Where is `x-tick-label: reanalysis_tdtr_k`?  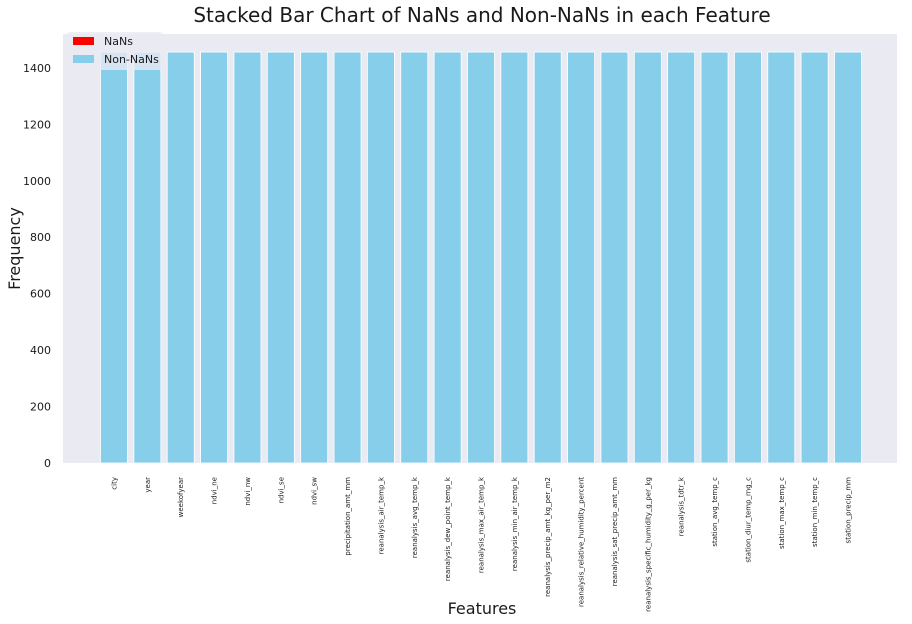
x-tick-label: reanalysis_tdtr_k is located at coordinates (682, 506).